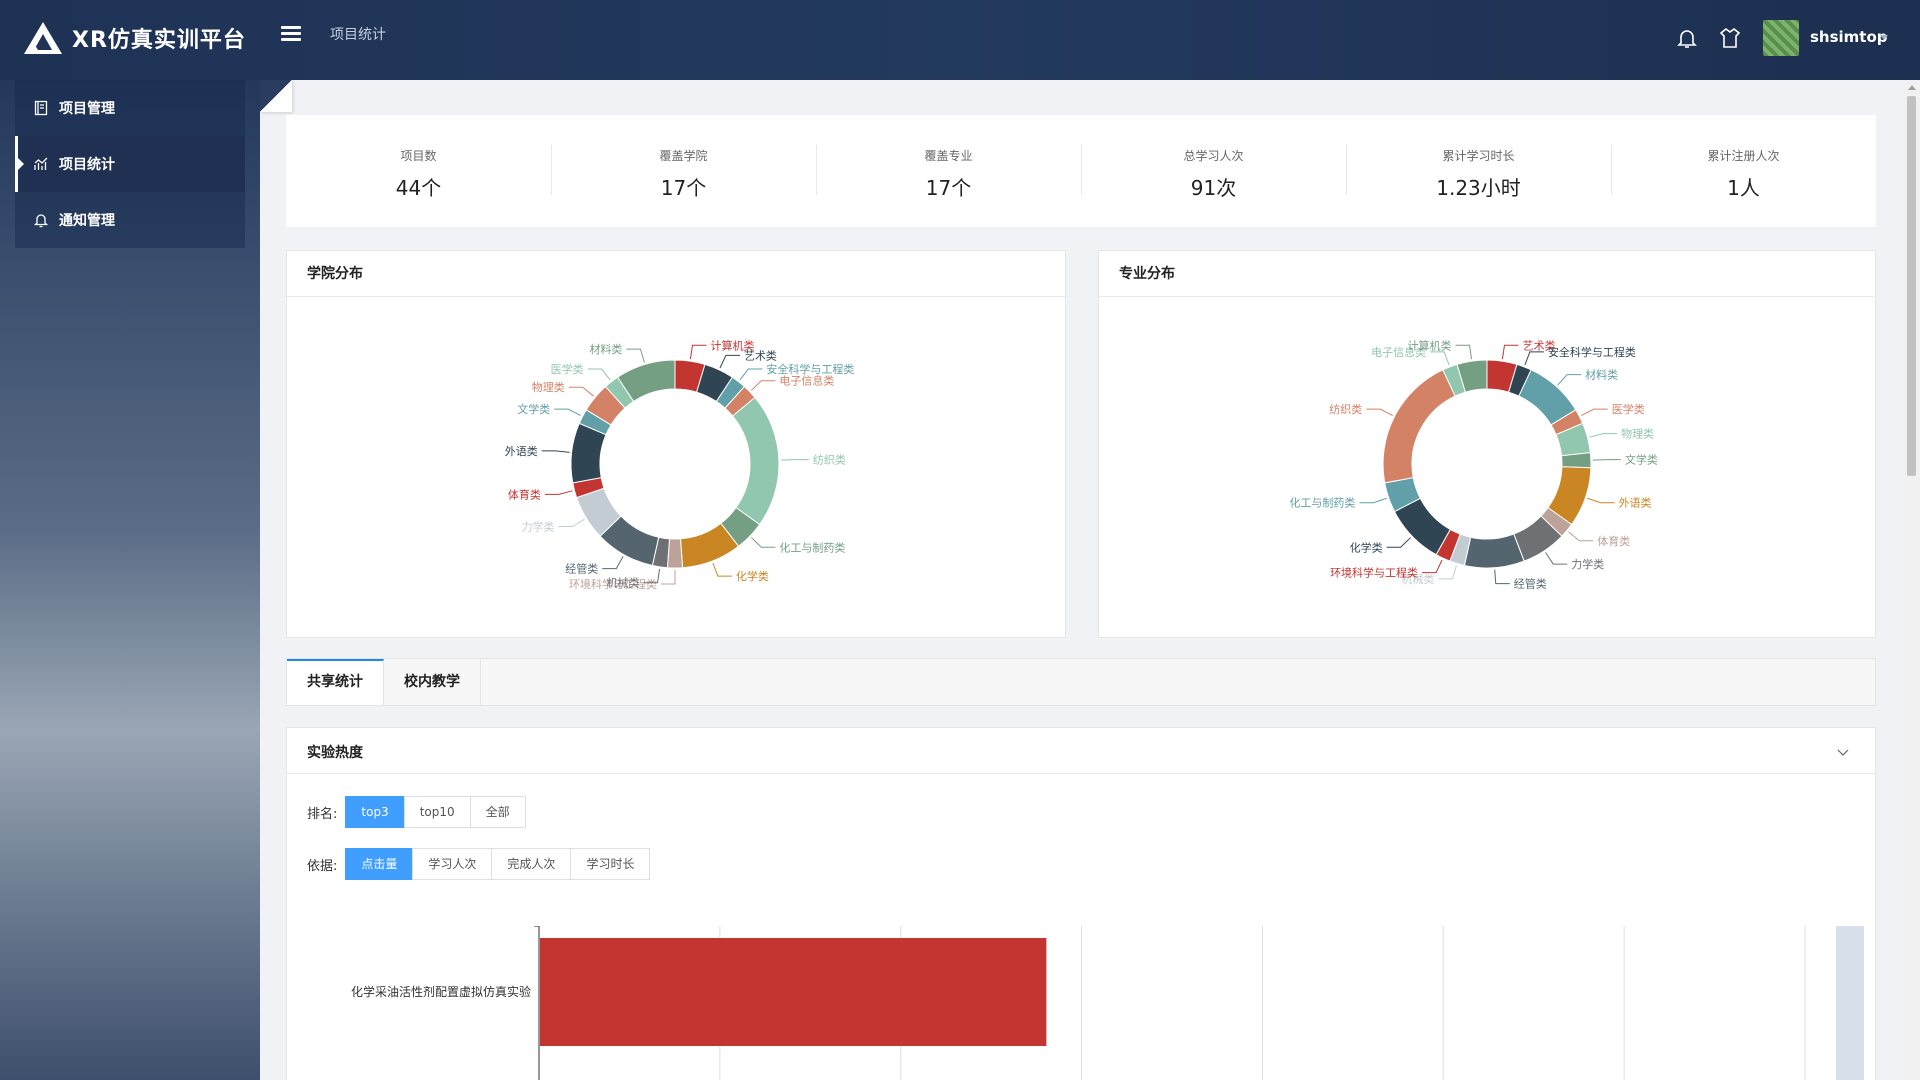 The width and height of the screenshot is (1920, 1080). I want to click on basis-clicks-button: 点击量, so click(379, 864).